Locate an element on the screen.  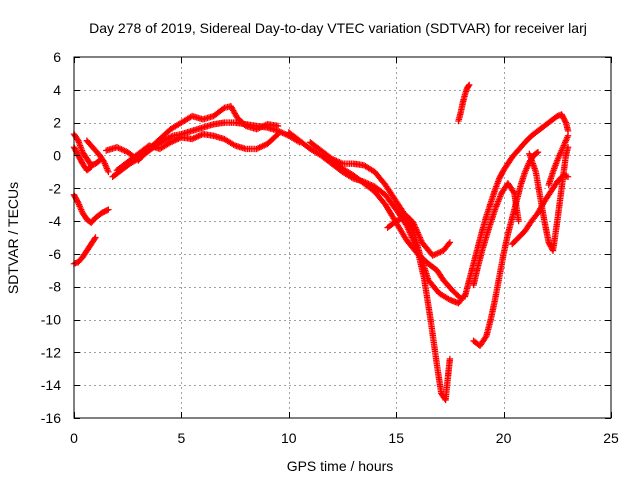
x-tick-label: 5 is located at coordinates (182, 438).